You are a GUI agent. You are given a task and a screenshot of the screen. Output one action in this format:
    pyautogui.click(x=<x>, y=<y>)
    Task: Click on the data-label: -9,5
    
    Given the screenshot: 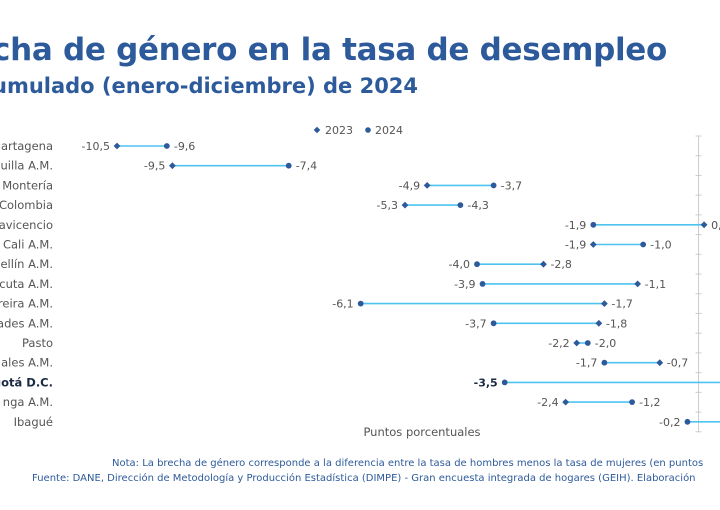 What is the action you would take?
    pyautogui.click(x=154, y=166)
    